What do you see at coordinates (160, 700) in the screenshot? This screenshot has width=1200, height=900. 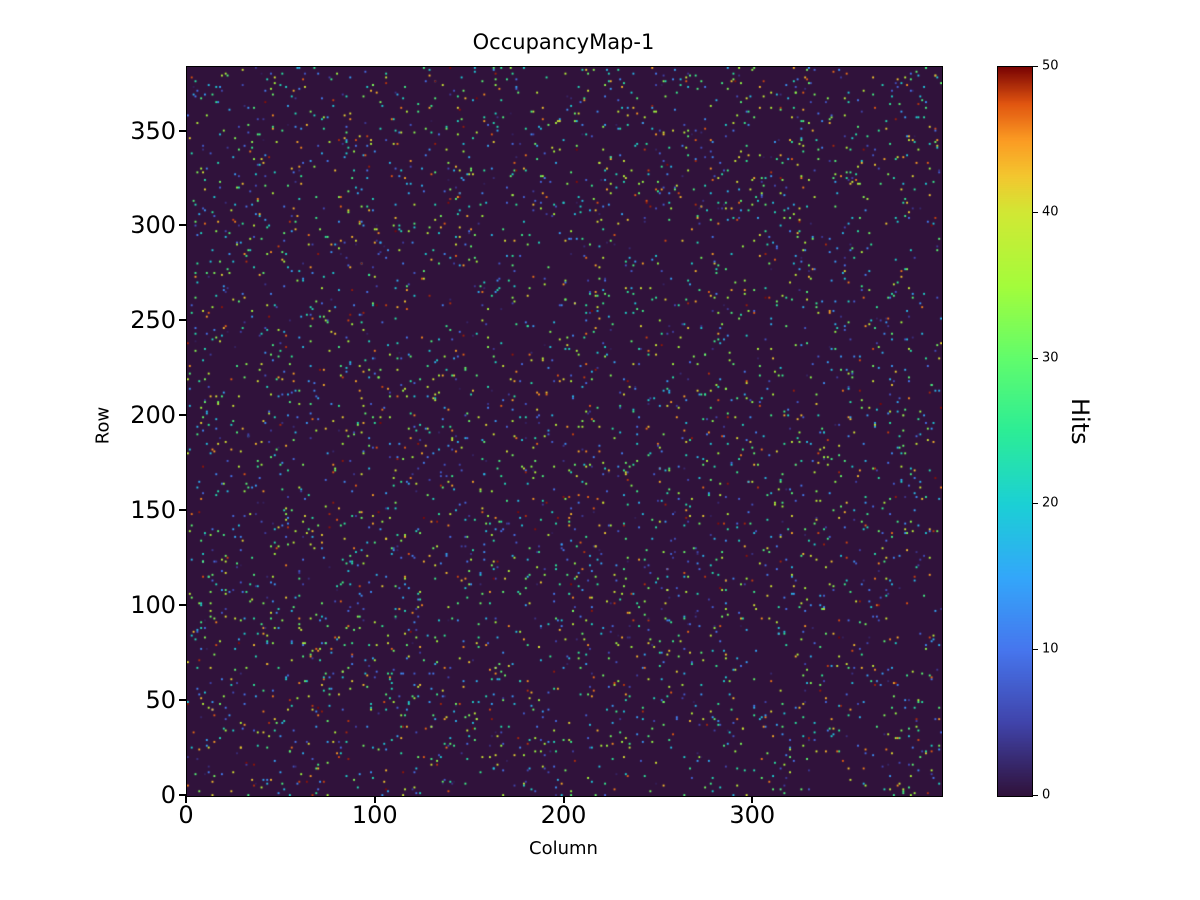 I see `y-tick-label: 50` at bounding box center [160, 700].